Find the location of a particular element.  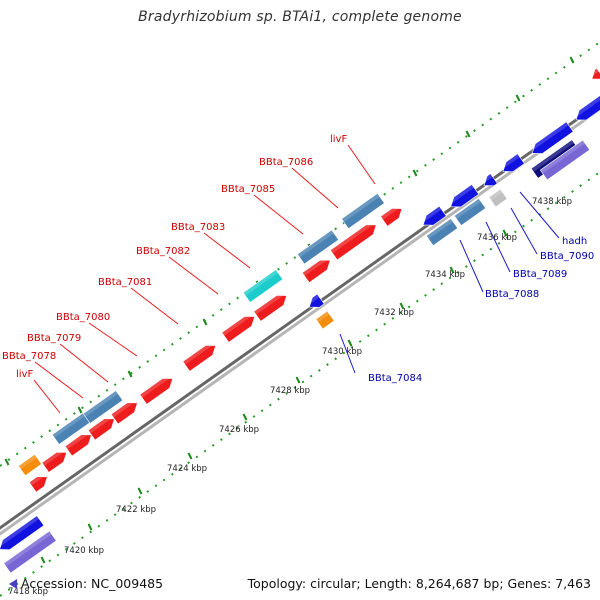

gene-cyan-highlight is located at coordinates (261, 282).